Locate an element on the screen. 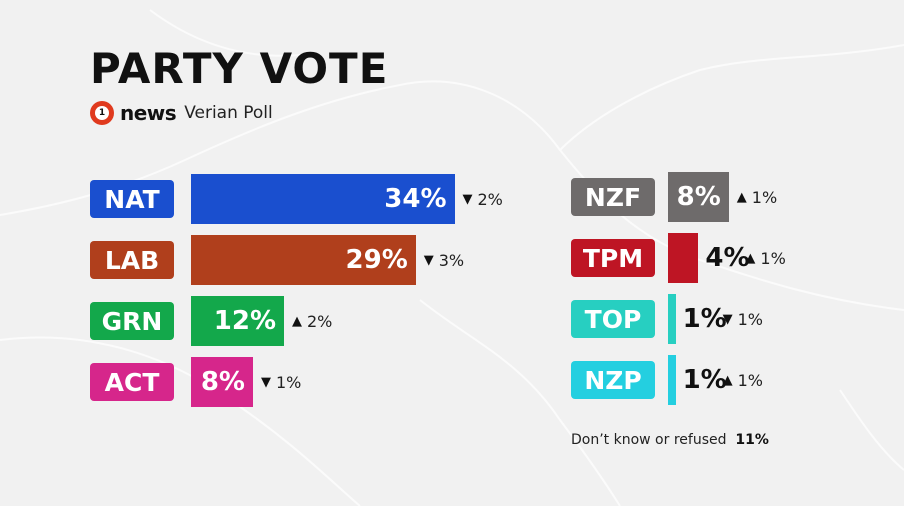 Image resolution: width=904 pixels, height=506 pixels. party-label: NZP is located at coordinates (613, 380).